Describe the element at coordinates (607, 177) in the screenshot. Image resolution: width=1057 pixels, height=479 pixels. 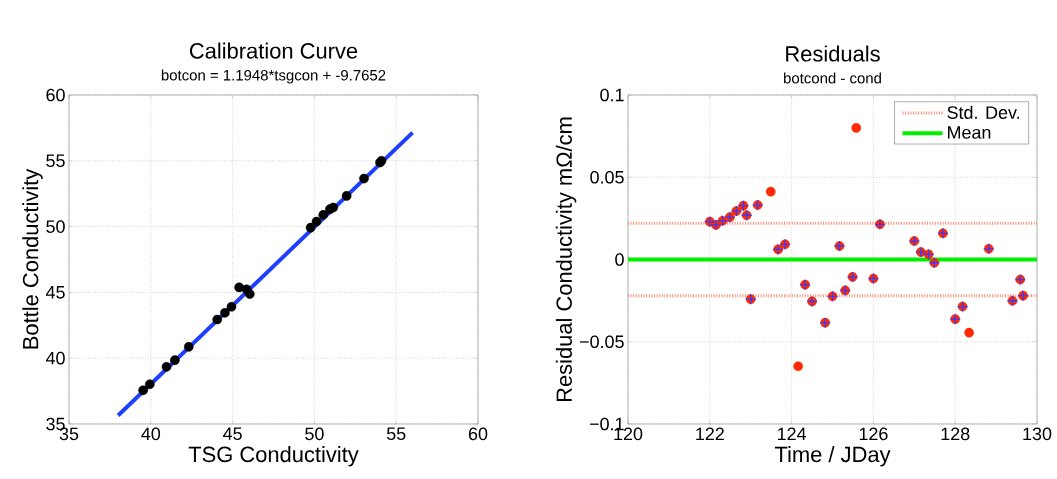
I see `y-tick-label: 0.05` at that location.